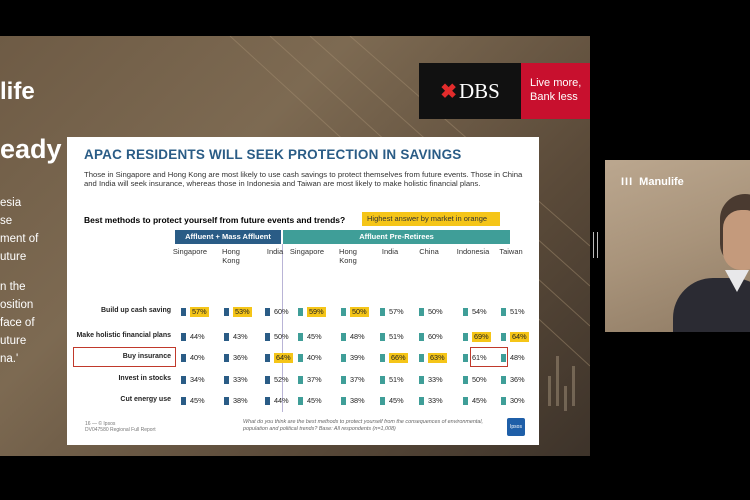 The image size is (750, 500). I want to click on row-label: Make holistic financial plans, so click(123, 335).